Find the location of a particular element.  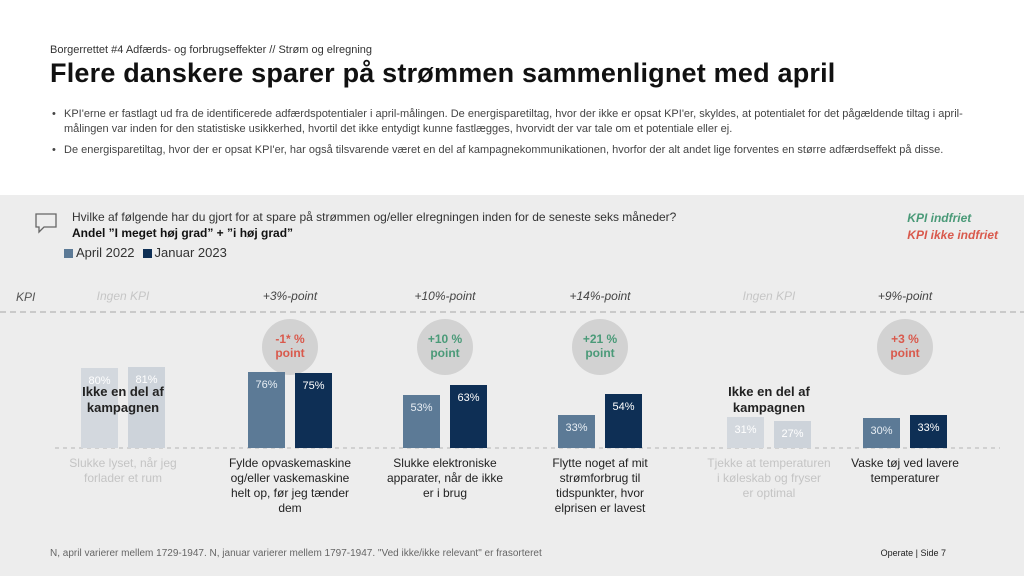

category-label: strømforbrug til is located at coordinates (600, 478).